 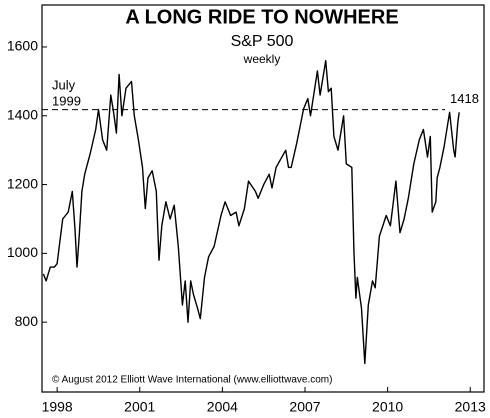 I want to click on y-tick-label: 1400, so click(x=22, y=114).